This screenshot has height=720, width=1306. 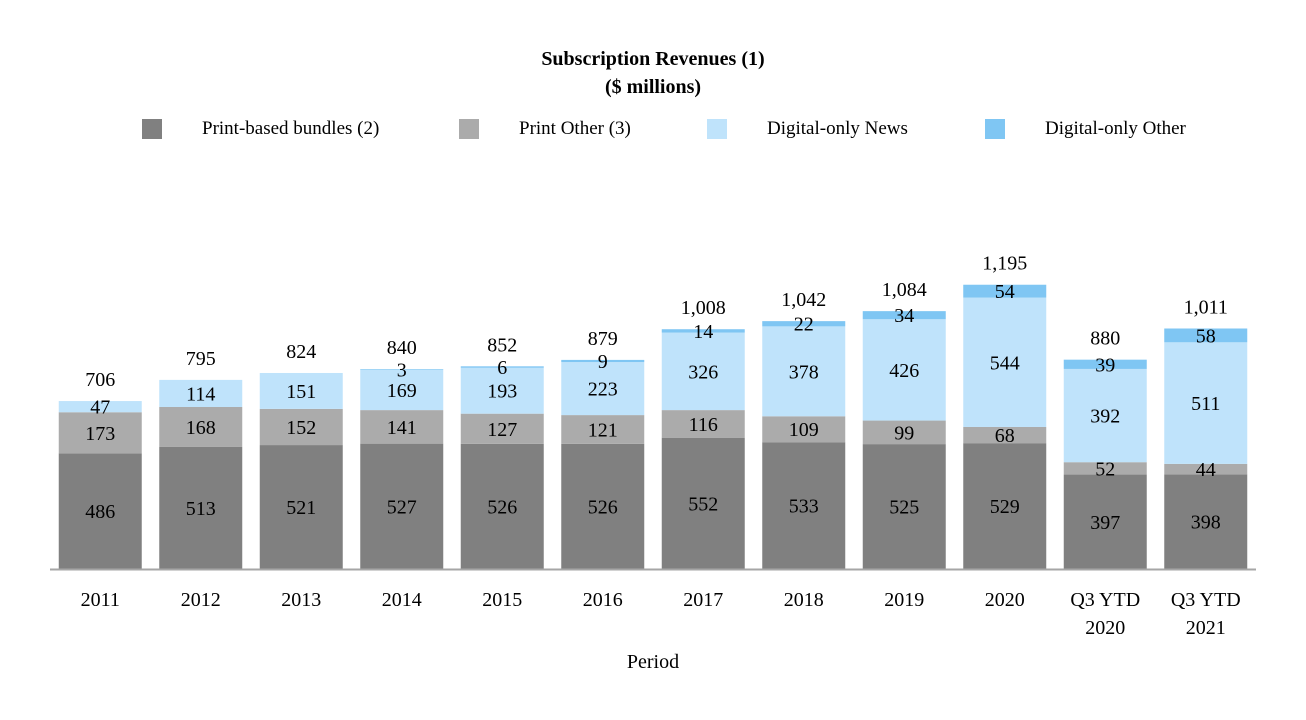 I want to click on legend-label: Print-based bundles (2), so click(x=291, y=128).